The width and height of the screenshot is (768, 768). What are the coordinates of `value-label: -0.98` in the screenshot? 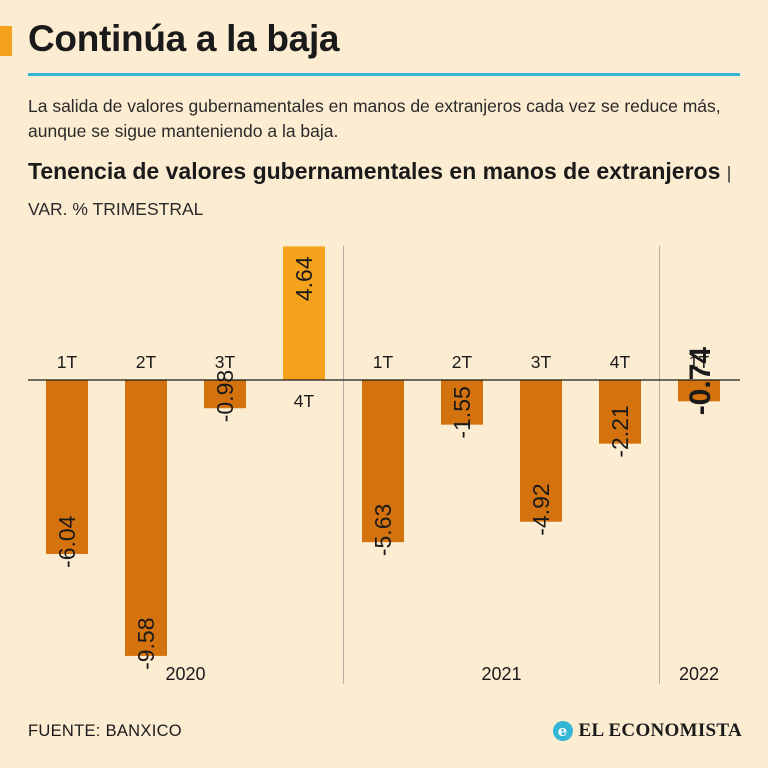 It's located at (225, 396).